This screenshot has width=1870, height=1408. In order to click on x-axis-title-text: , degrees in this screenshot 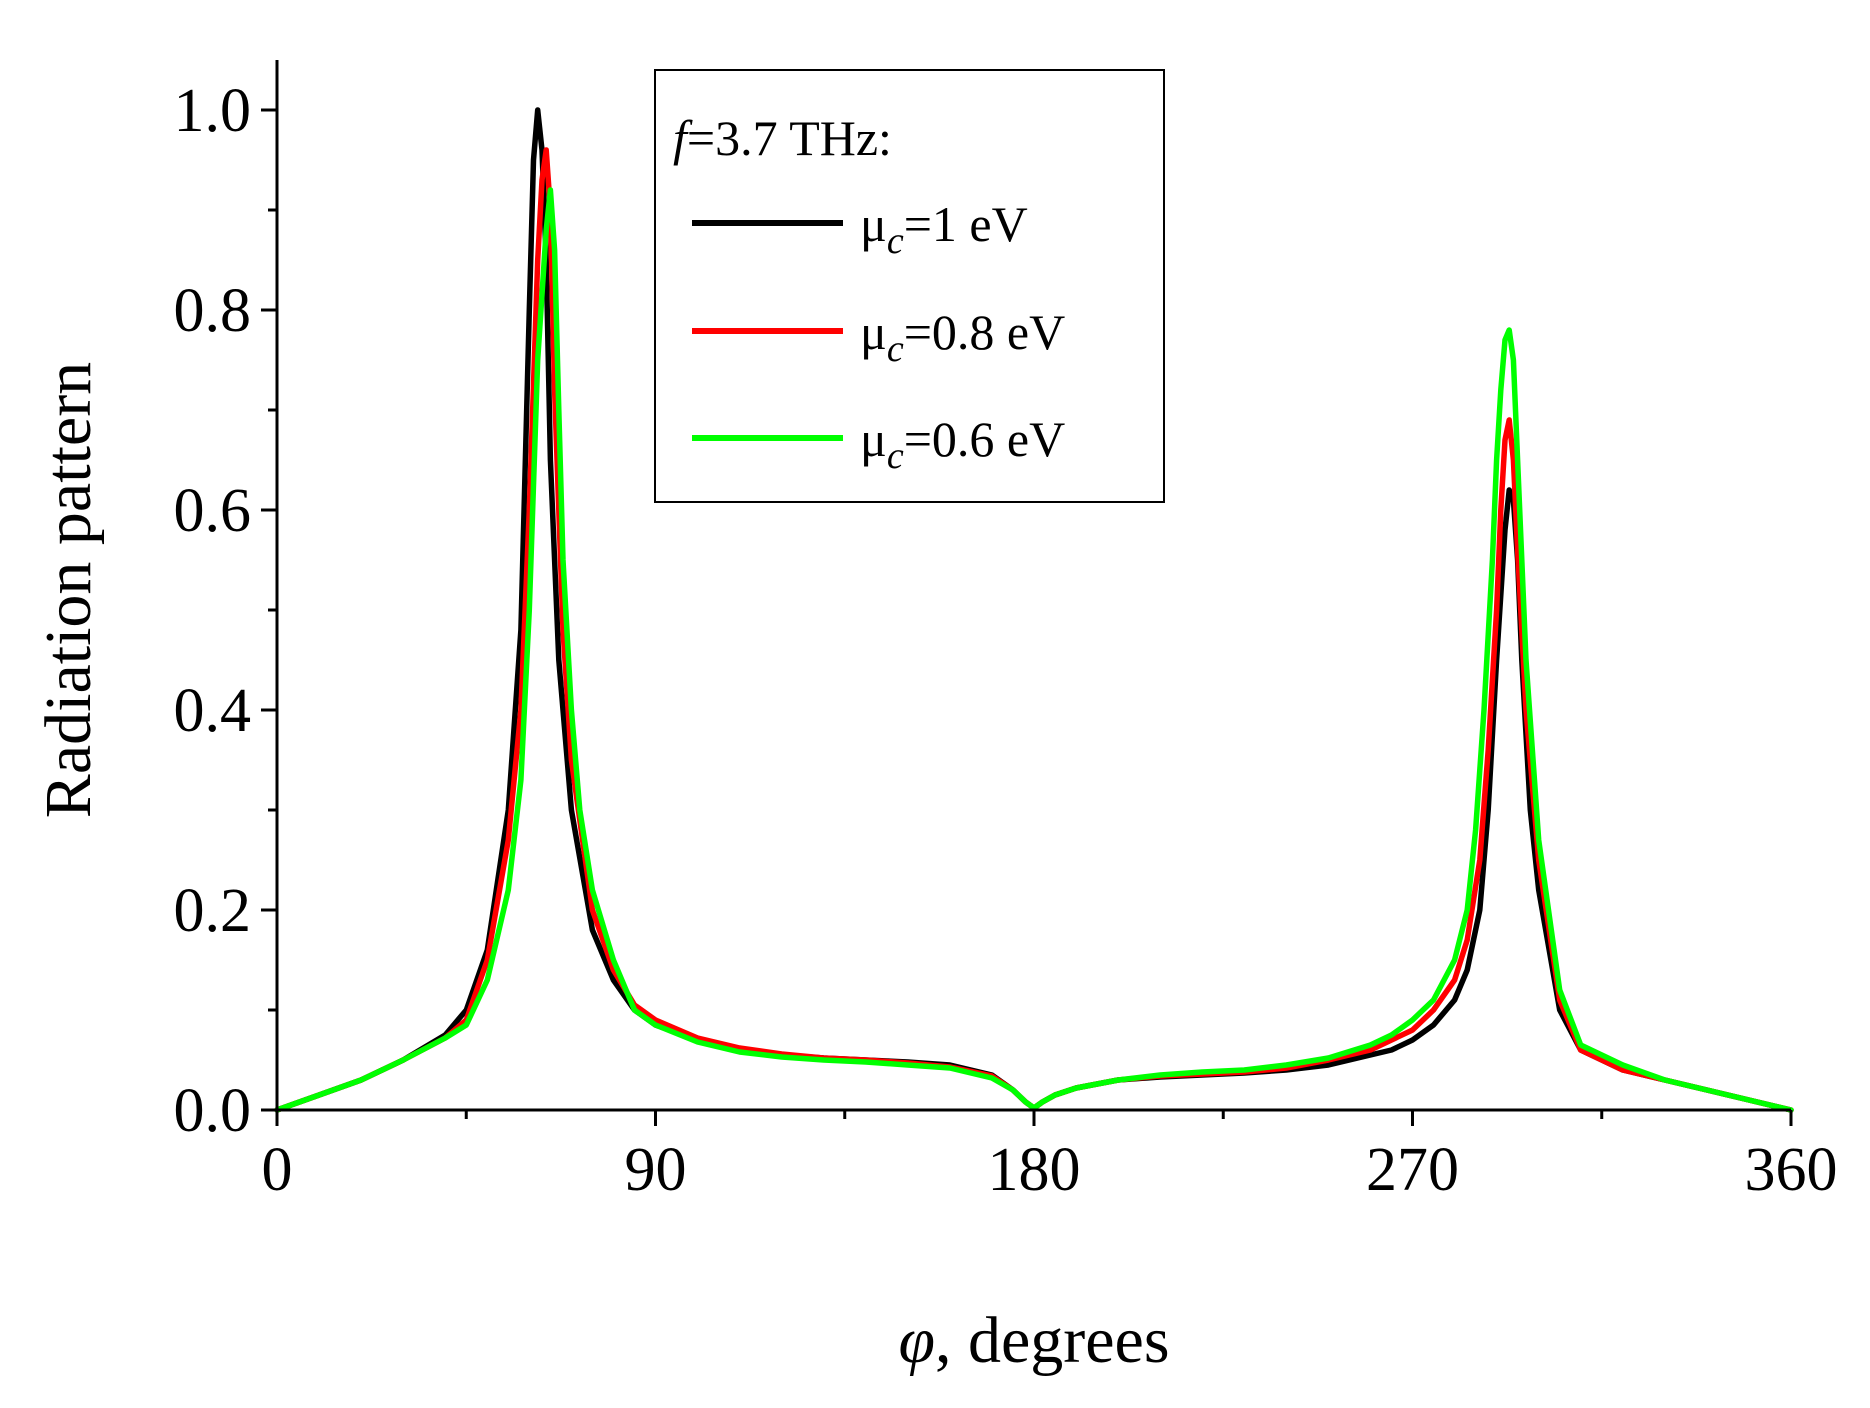, I will do `click(1052, 1340)`.